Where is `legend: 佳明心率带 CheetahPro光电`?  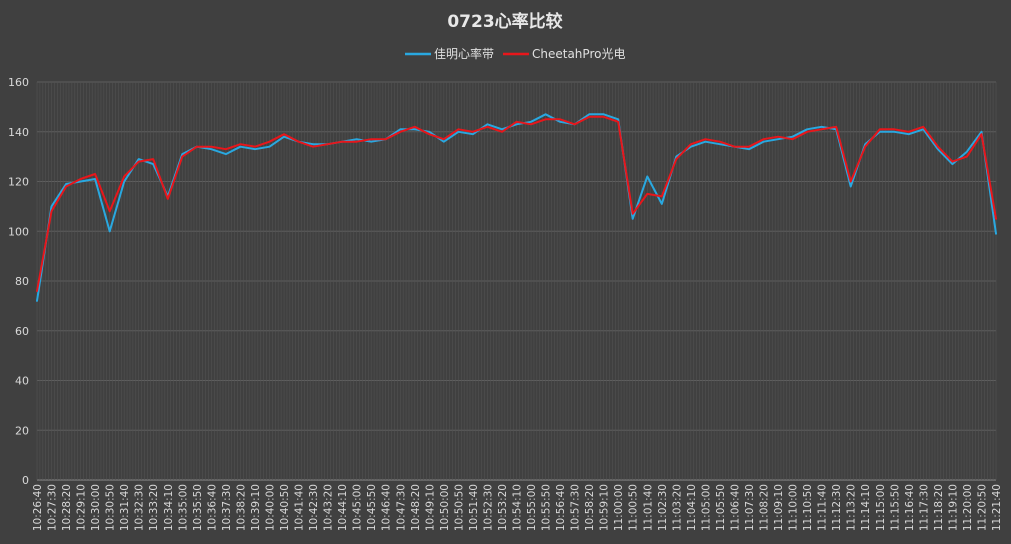 legend: 佳明心率带 CheetahPro光电 is located at coordinates (515, 53).